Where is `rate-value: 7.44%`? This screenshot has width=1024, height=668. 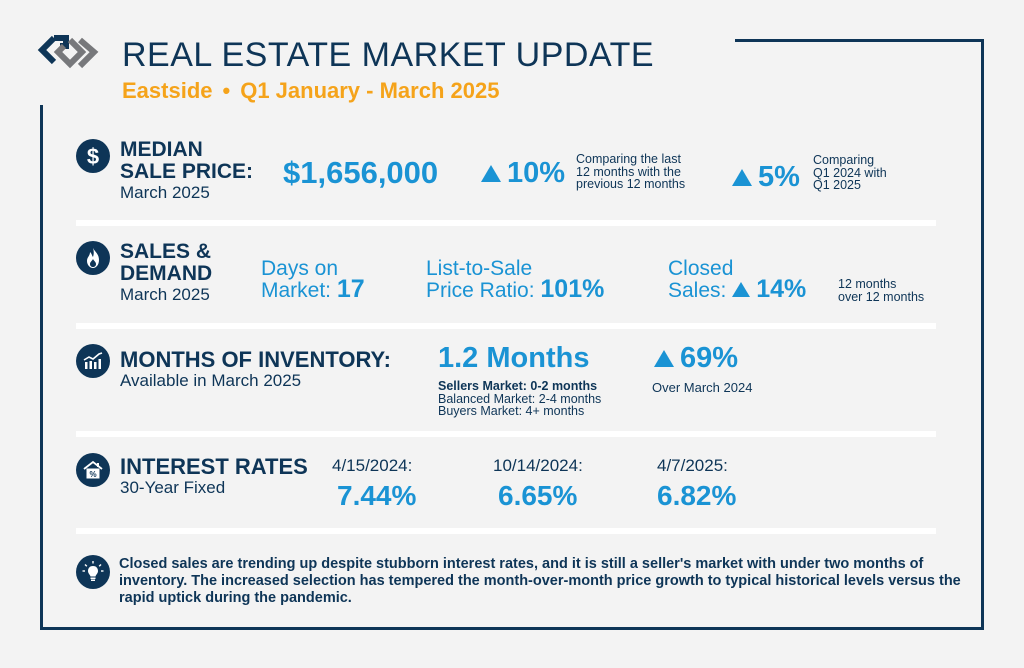
rate-value: 7.44% is located at coordinates (377, 495).